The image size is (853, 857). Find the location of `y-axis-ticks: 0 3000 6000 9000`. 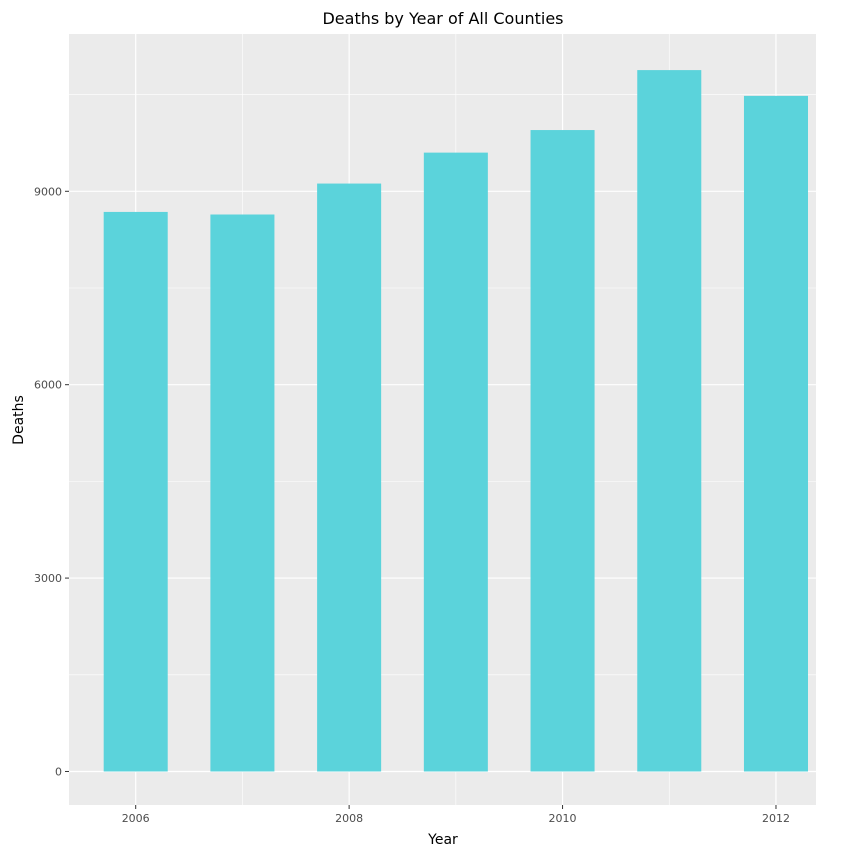

y-axis-ticks: 0 3000 6000 9000 is located at coordinates (51, 481).